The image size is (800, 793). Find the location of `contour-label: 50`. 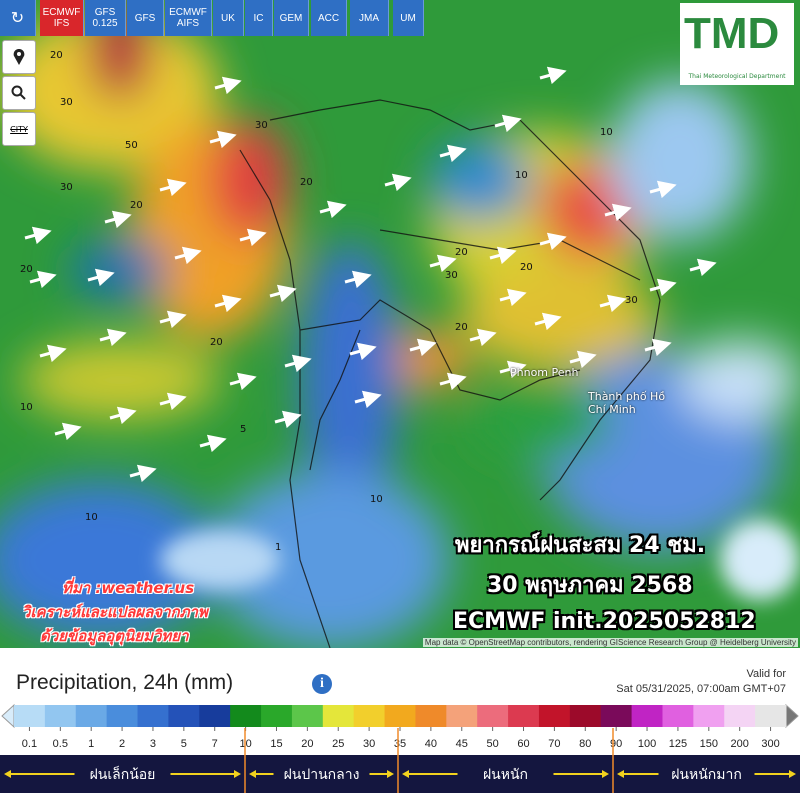

contour-label: 50 is located at coordinates (131, 145).